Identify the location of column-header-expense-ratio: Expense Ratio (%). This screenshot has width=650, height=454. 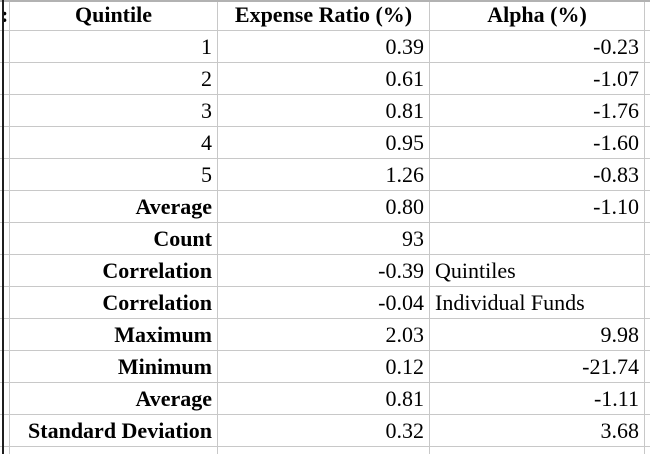
(324, 15).